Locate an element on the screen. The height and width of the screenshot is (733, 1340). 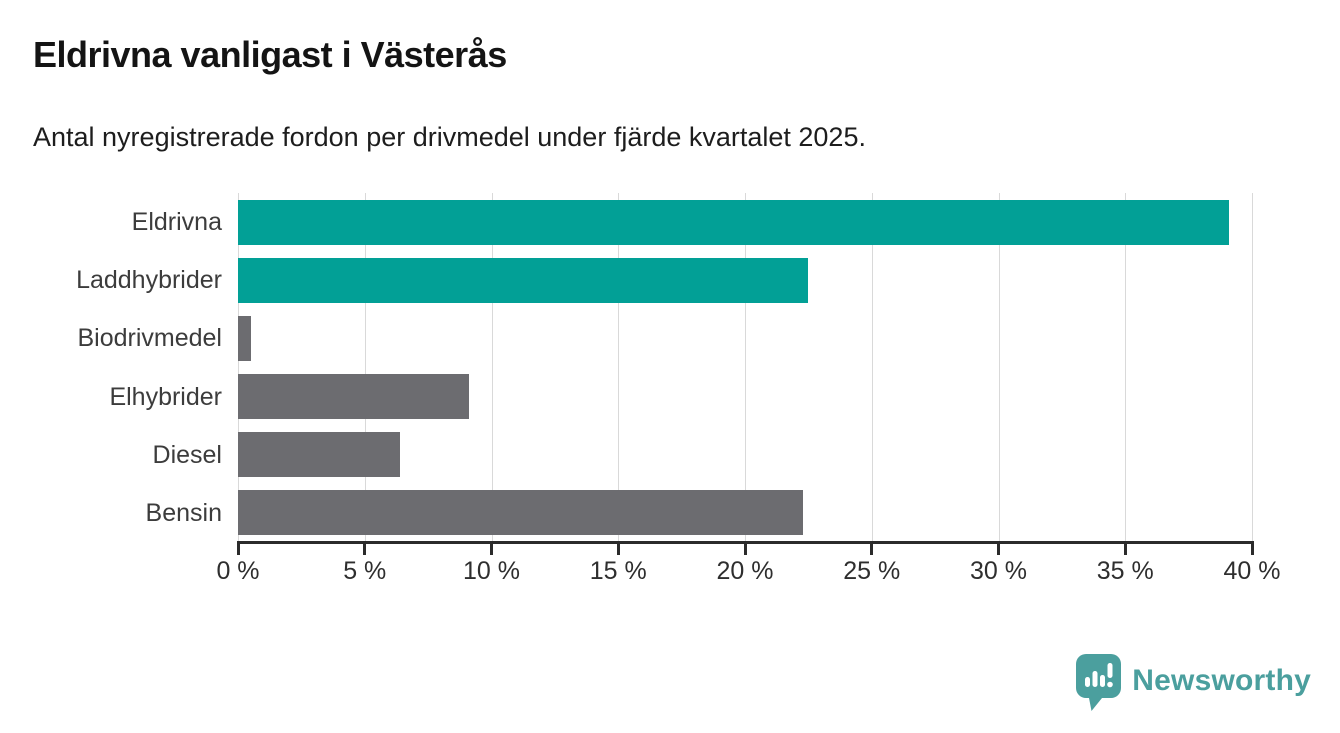
bar-biodrivmedel is located at coordinates (244, 338).